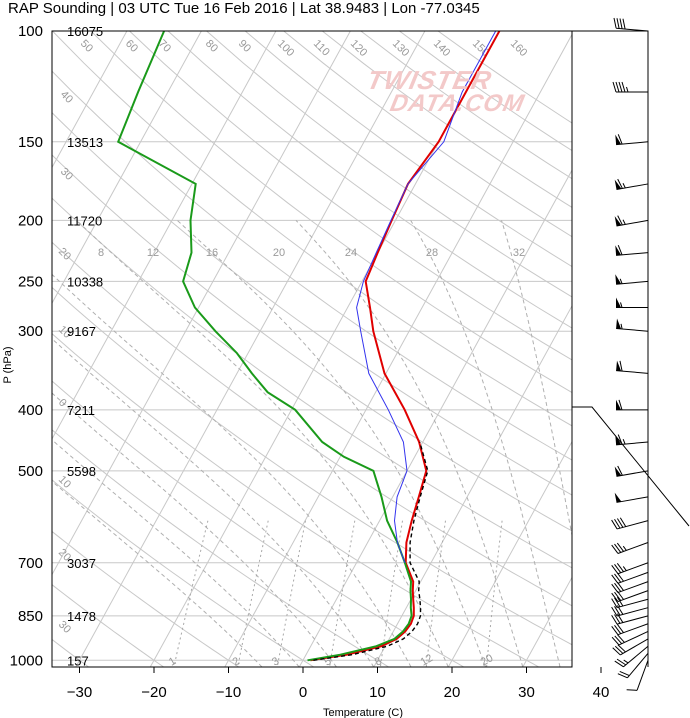 The width and height of the screenshot is (690, 718). I want to click on mixing-ratio-label: 3, so click(275, 661).